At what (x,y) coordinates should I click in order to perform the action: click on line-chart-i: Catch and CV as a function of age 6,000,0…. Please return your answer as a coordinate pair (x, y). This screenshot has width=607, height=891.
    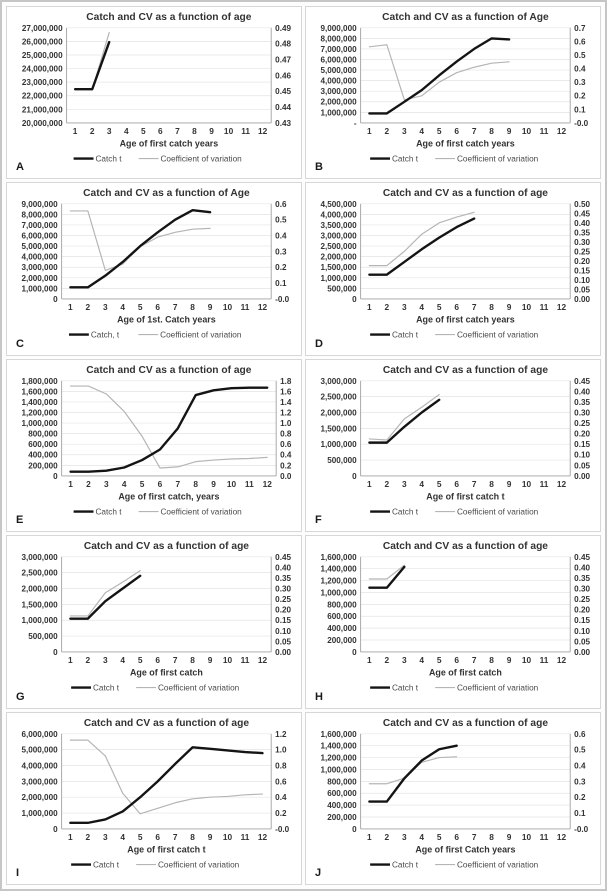
    Looking at the image, I should click on (154, 798).